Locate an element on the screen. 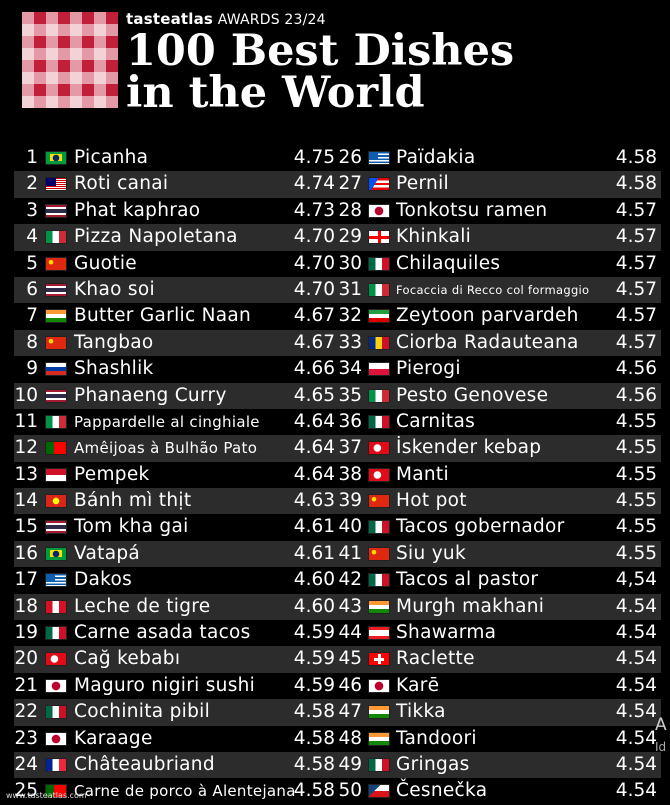  dish-name: Shawarma is located at coordinates (446, 633).